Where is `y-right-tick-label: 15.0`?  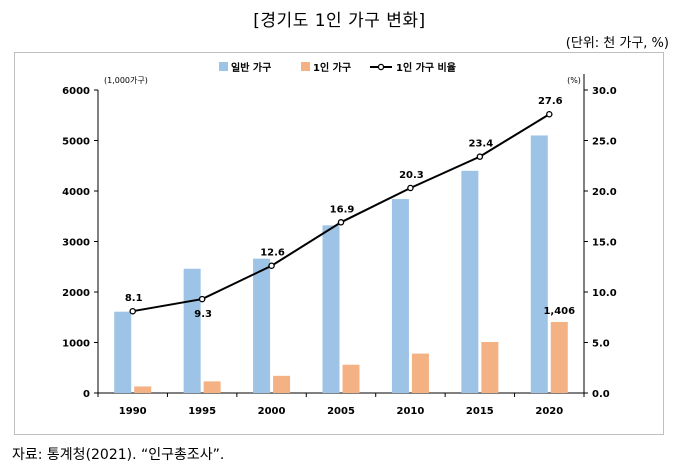
y-right-tick-label: 15.0 is located at coordinates (604, 243).